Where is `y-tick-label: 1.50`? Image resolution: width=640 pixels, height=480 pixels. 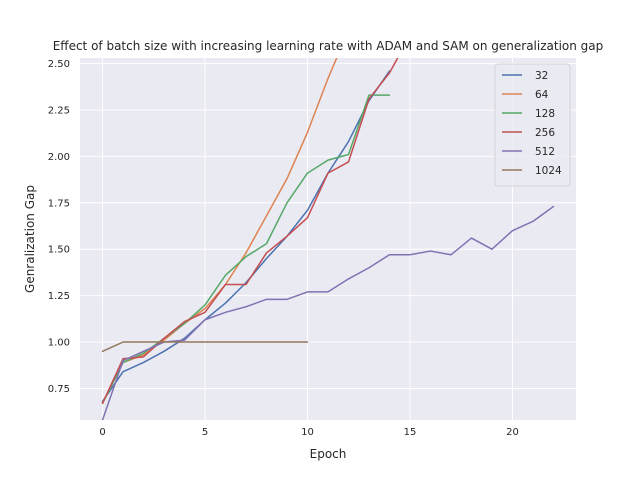
y-tick-label: 1.50 is located at coordinates (59, 250).